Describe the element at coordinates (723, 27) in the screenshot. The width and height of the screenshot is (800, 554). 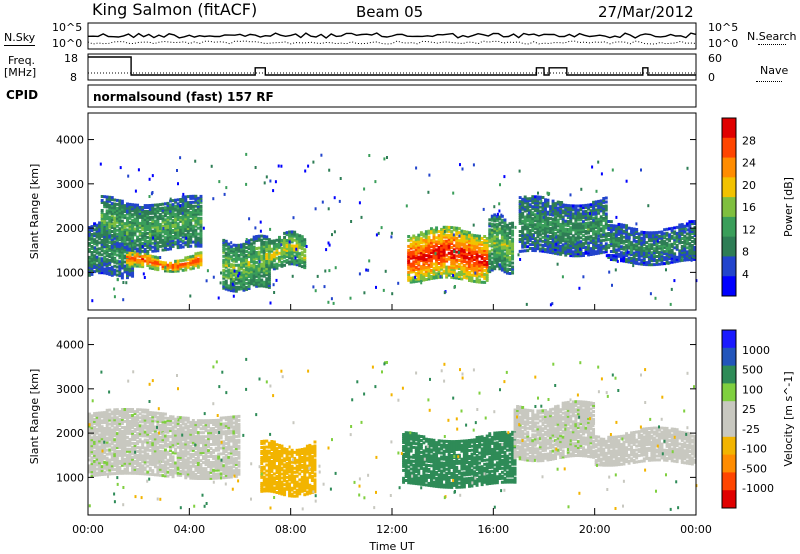
I see `noise-right-tick-top: 10^5` at that location.